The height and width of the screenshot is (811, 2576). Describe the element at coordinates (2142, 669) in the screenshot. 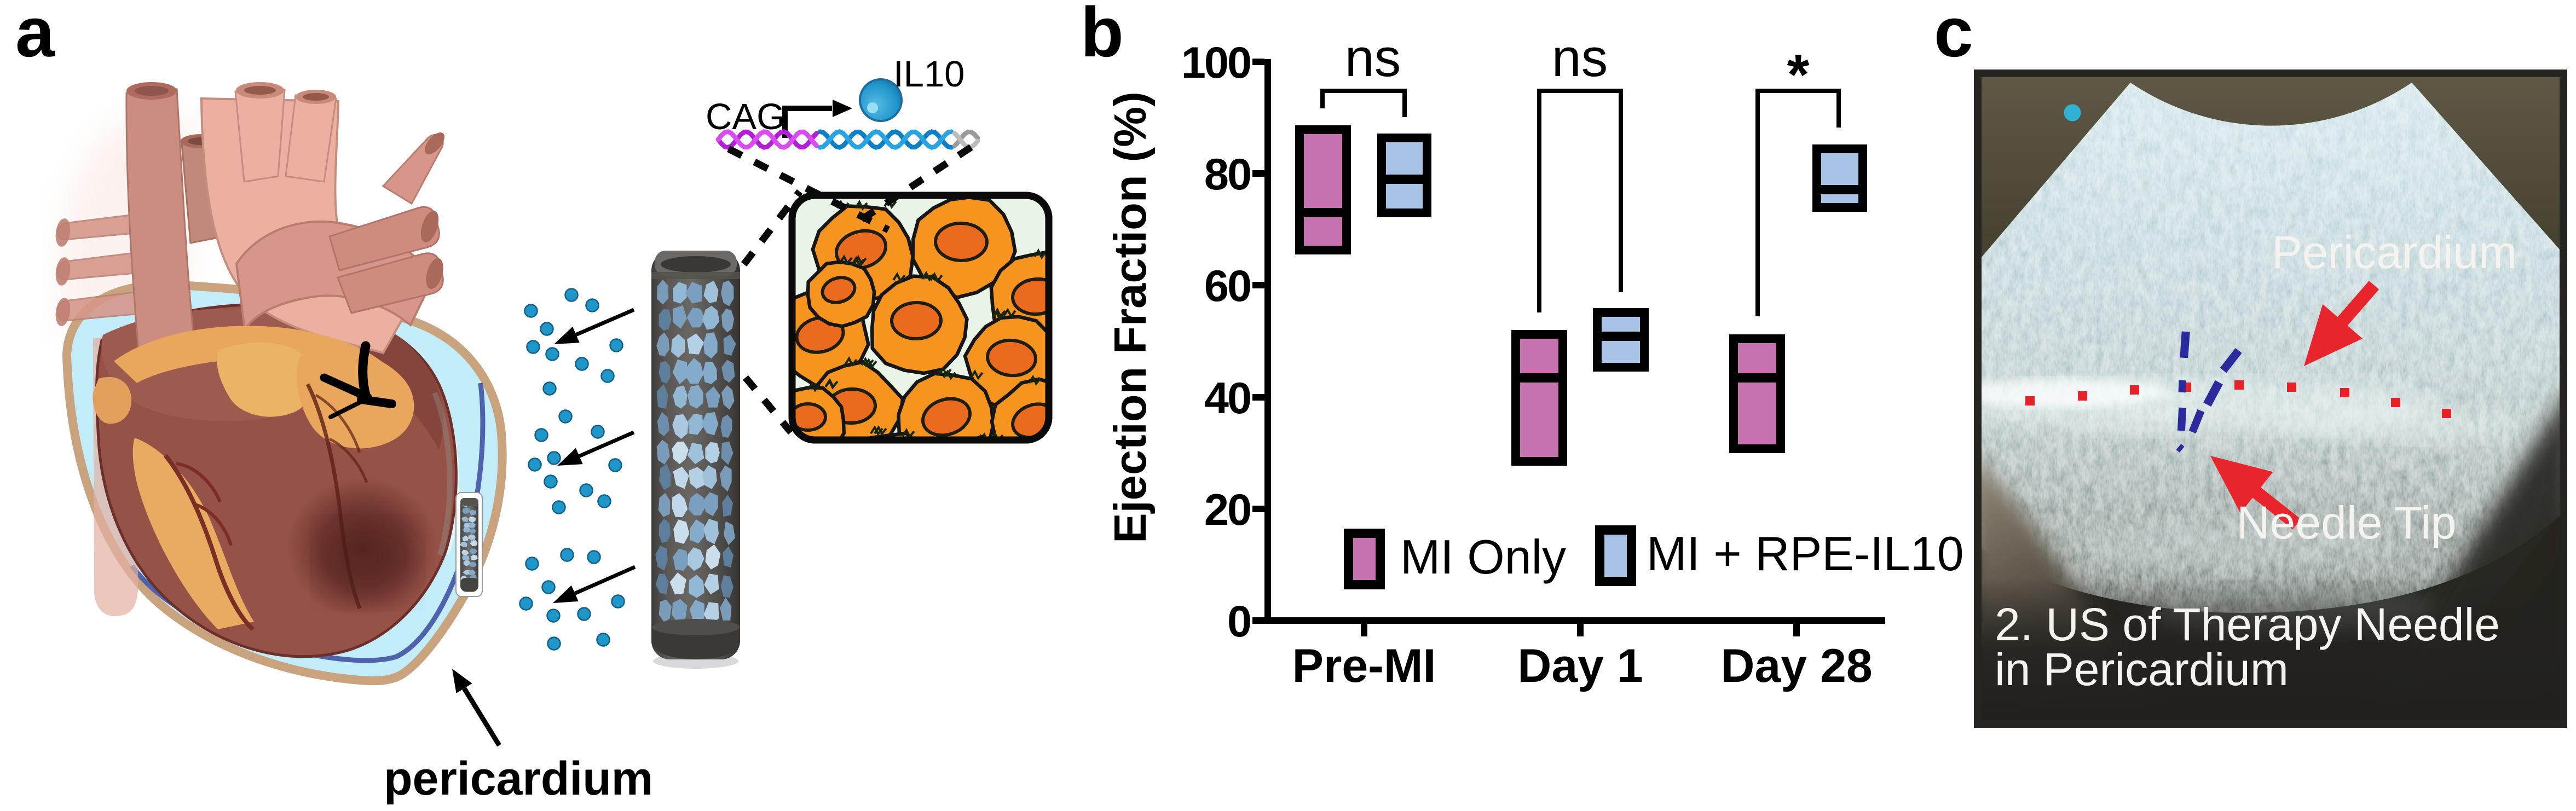

I see `svg-text: in Pericardium` at that location.